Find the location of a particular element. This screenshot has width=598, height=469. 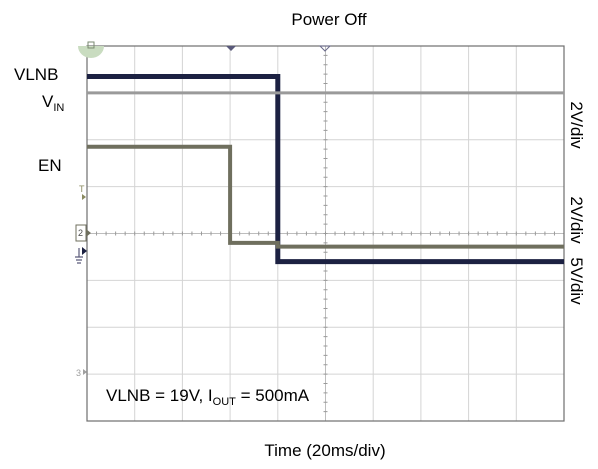

scale-label-top: 2V/div is located at coordinates (576, 125).